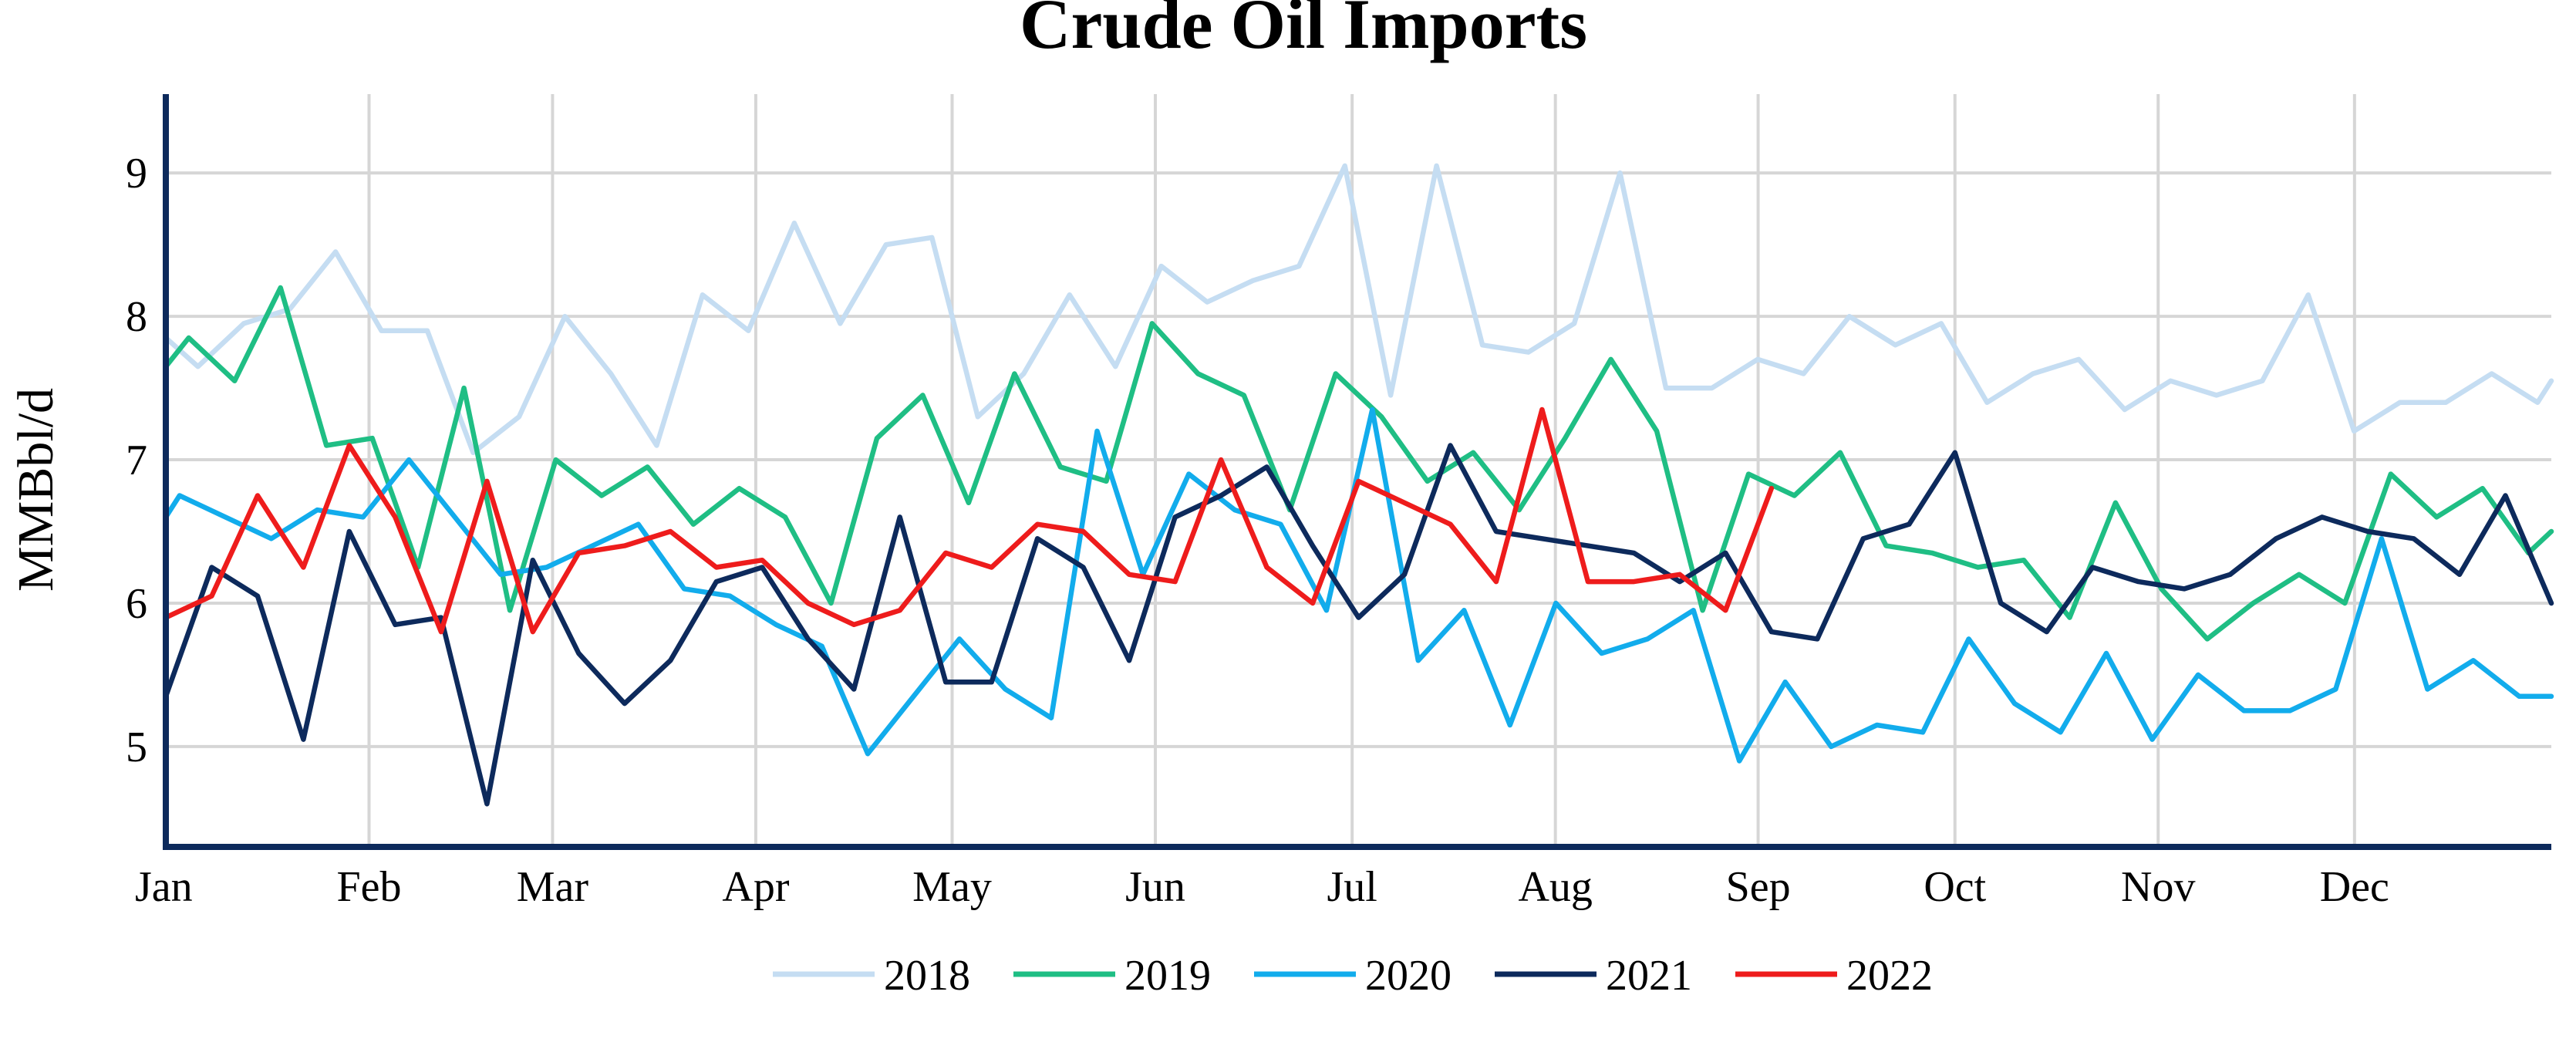  What do you see at coordinates (1303, 31) in the screenshot?
I see `chart-title: Crude Oil Imports` at bounding box center [1303, 31].